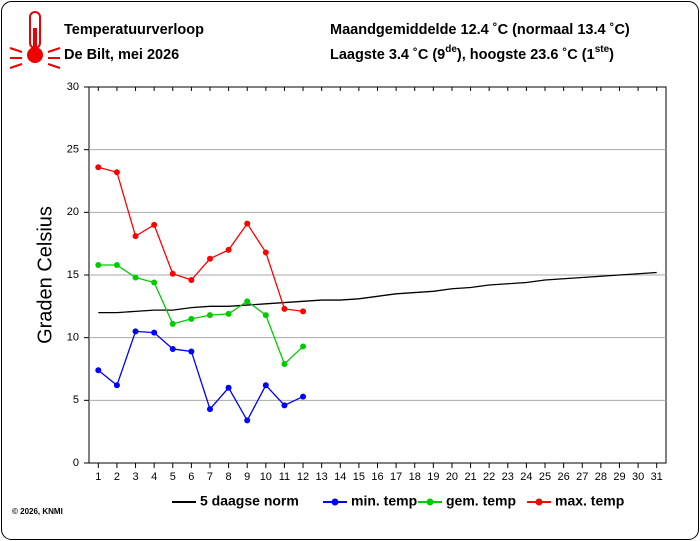 Image resolution: width=700 pixels, height=541 pixels. Describe the element at coordinates (134, 30) in the screenshot. I see `title: Temperatuurverloop` at that location.